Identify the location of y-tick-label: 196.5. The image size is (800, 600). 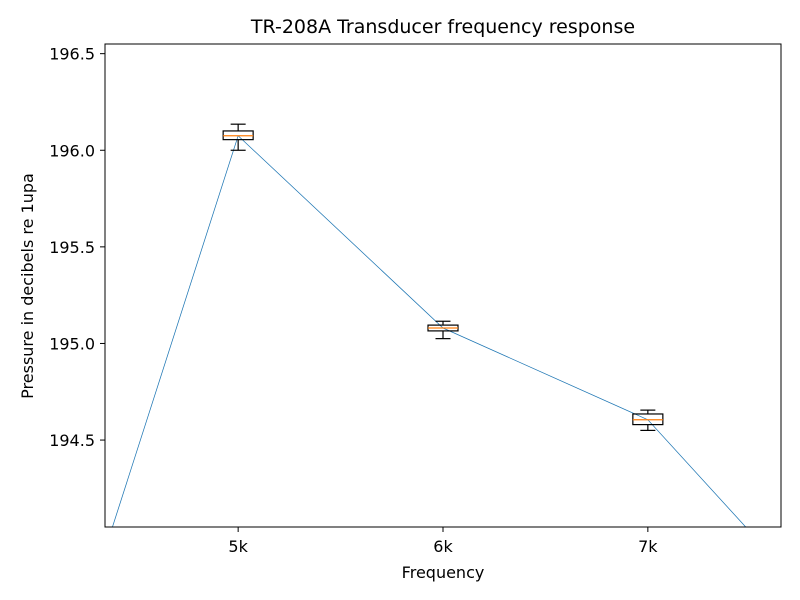
(72, 54).